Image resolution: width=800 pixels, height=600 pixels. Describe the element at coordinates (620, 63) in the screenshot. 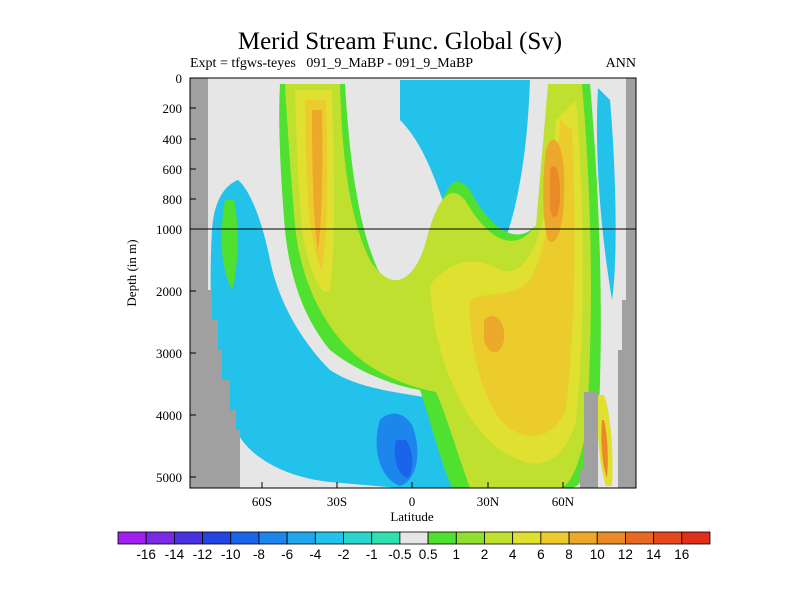

I see `season-label: ANN` at that location.